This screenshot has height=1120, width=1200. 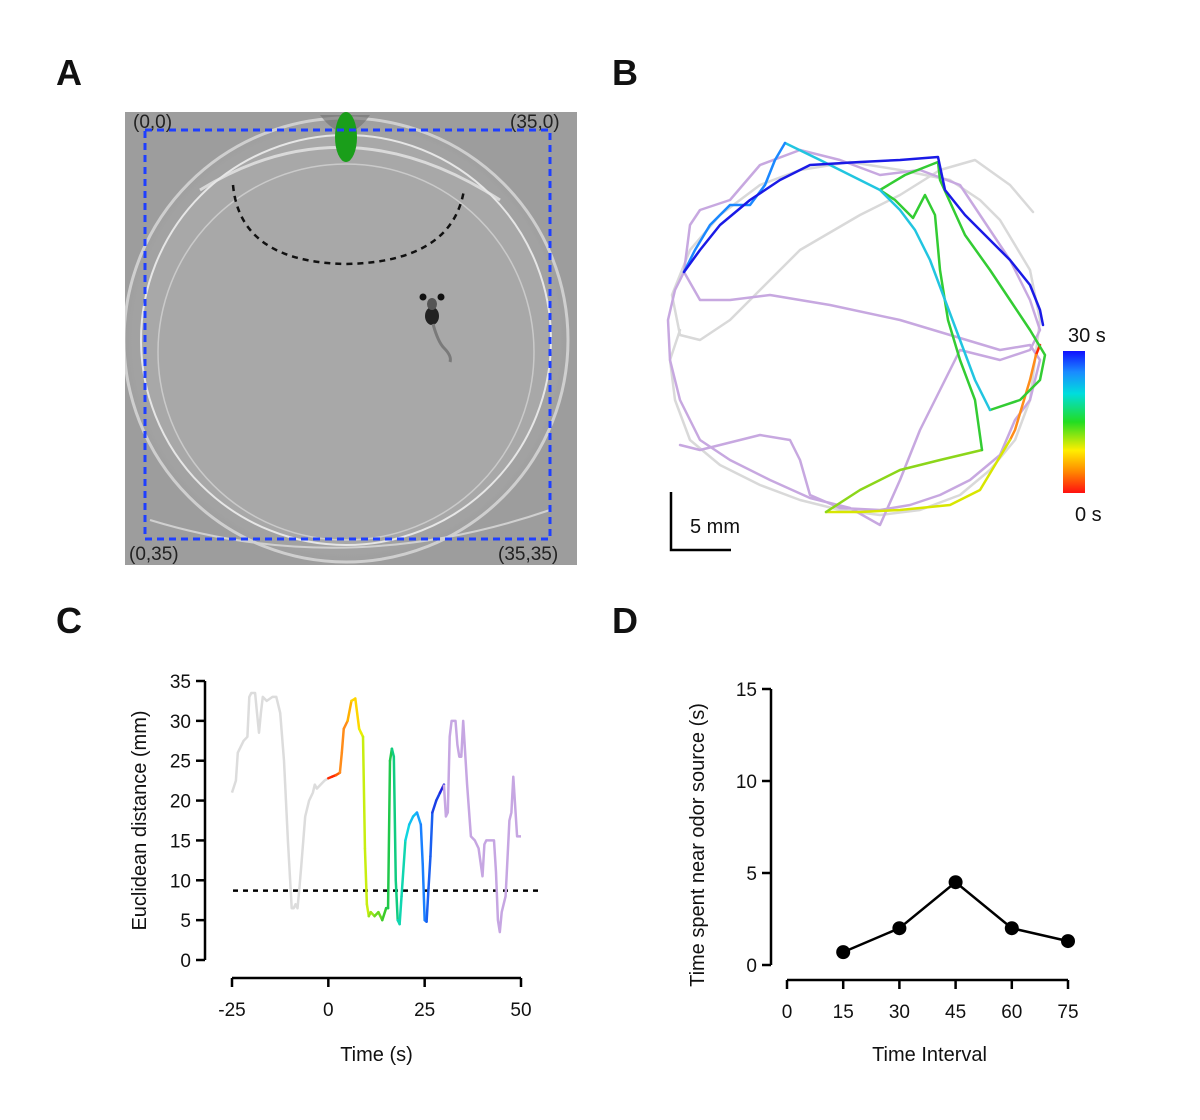 What do you see at coordinates (1067, 1012) in the screenshot?
I see `d-x-tick-label: 75` at bounding box center [1067, 1012].